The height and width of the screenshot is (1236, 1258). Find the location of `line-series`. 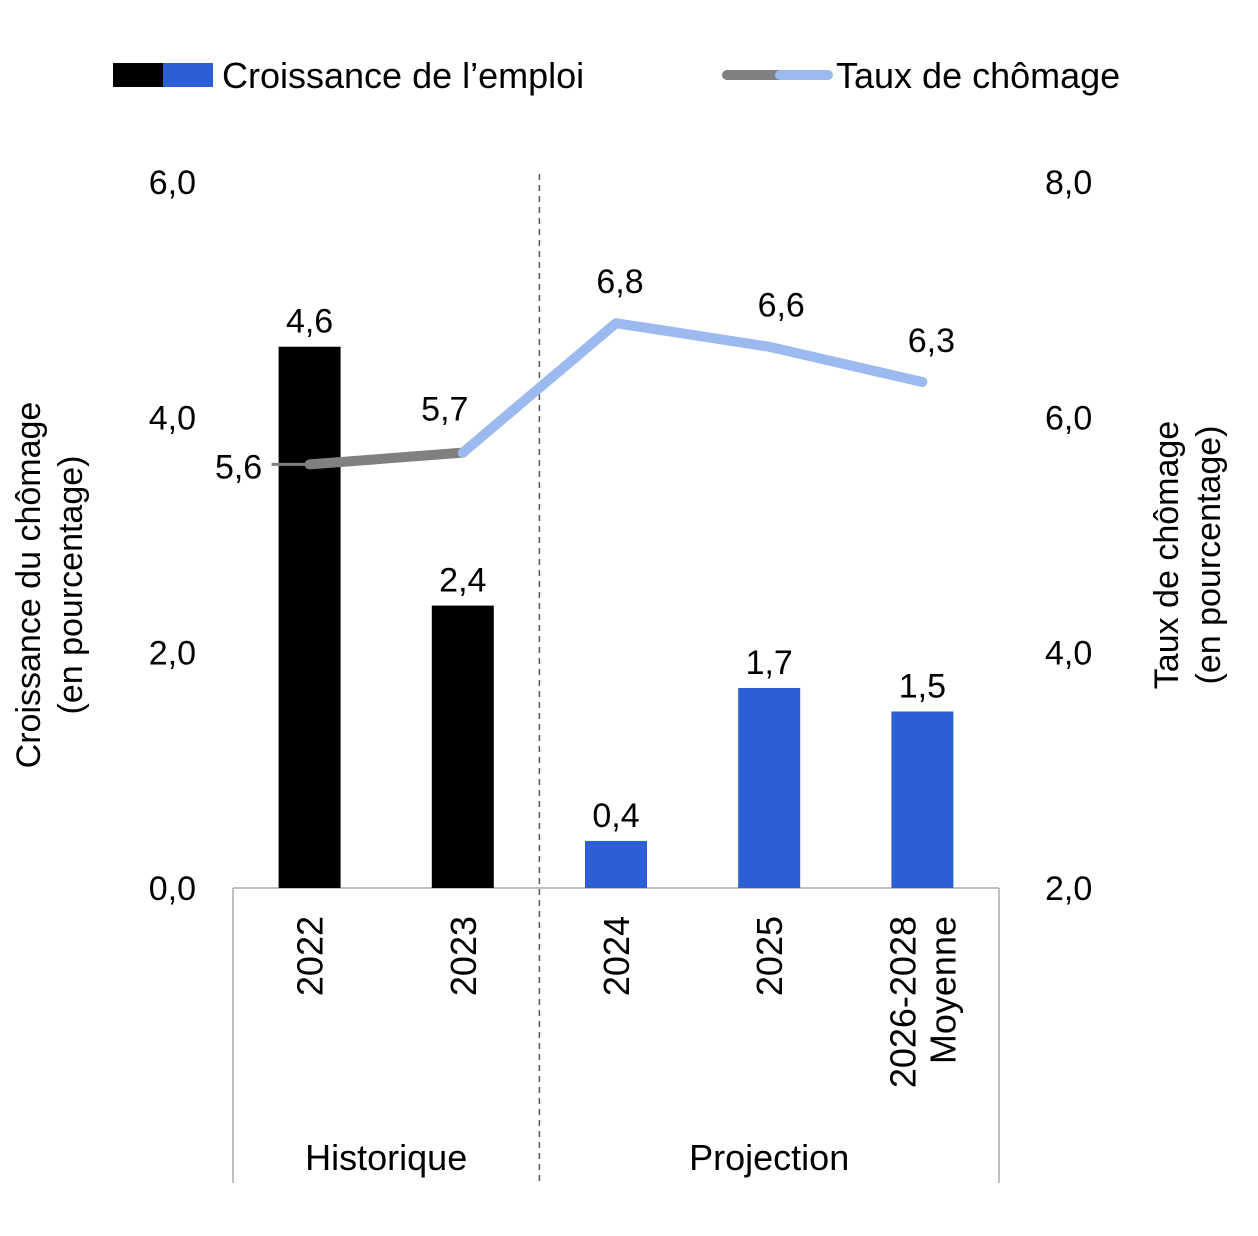

line-series is located at coordinates (599, 394).